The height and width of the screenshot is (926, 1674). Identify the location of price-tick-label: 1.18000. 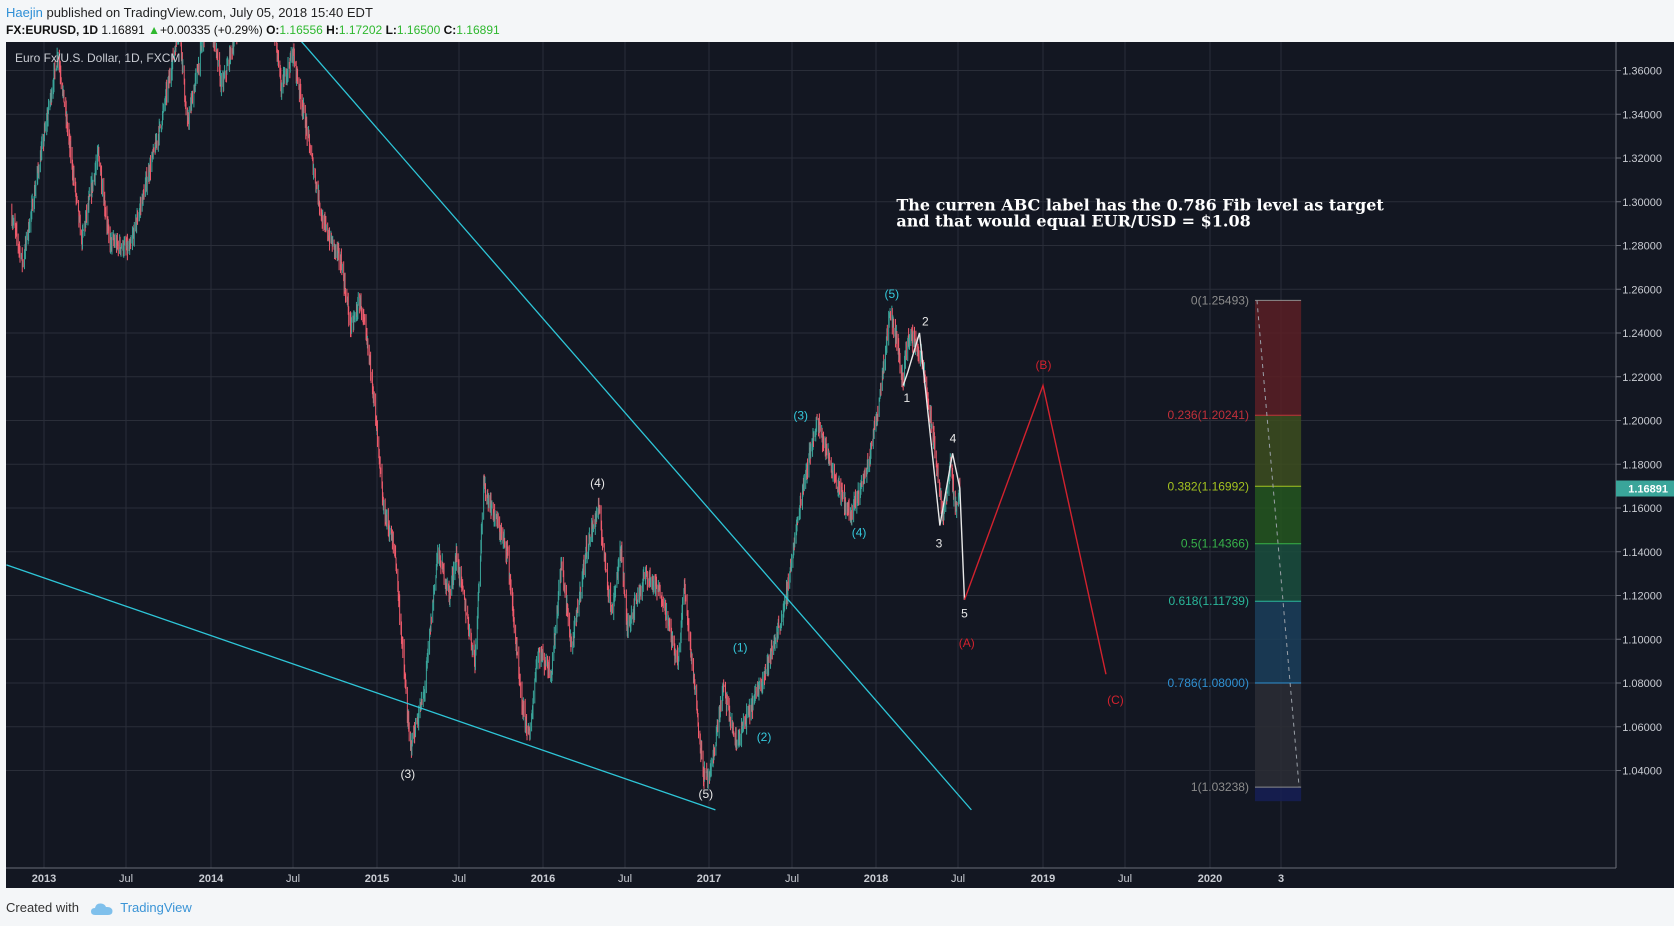
(1642, 465).